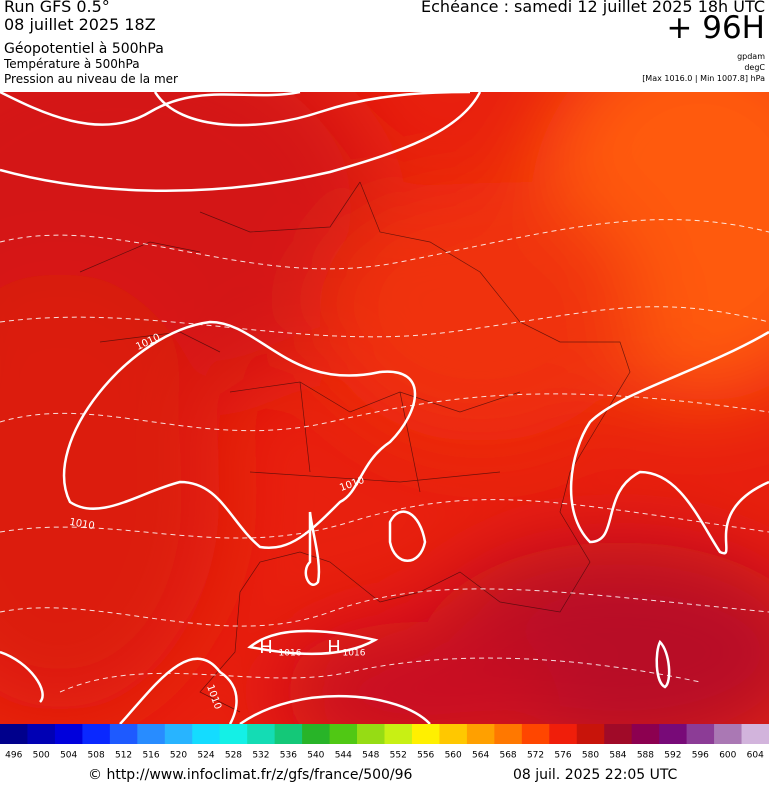  I want to click on pressure-range: [Max 1016.0 | Min 1007.8] hPa, so click(703, 78).